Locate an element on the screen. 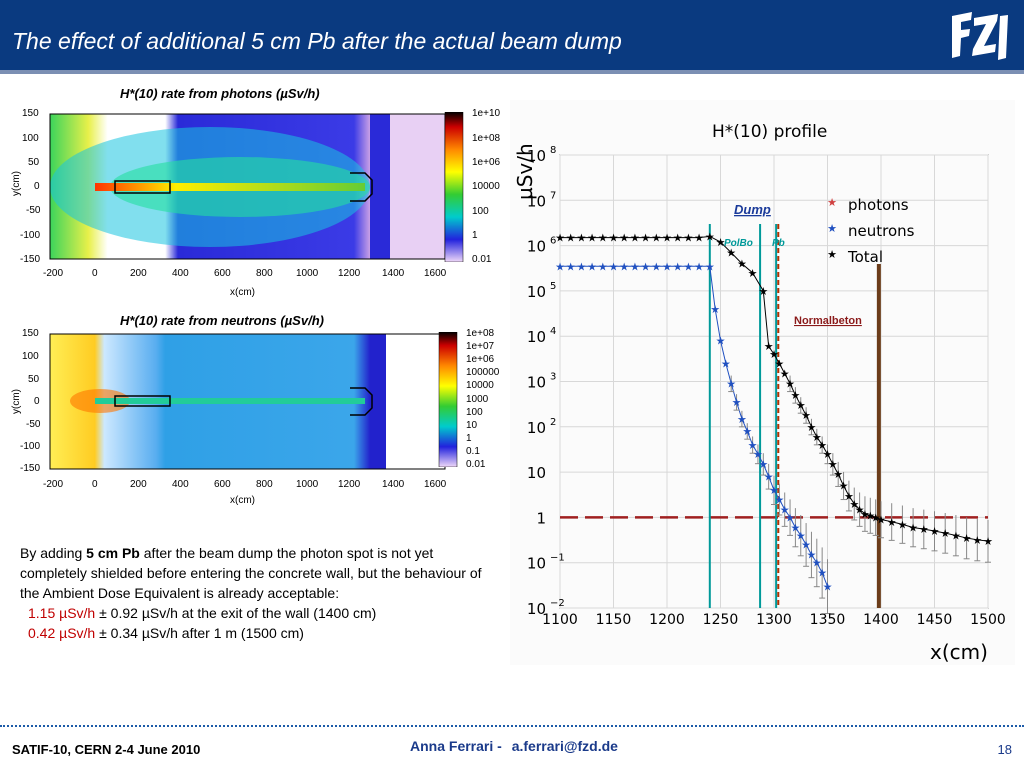  header-rule is located at coordinates (512, 72).